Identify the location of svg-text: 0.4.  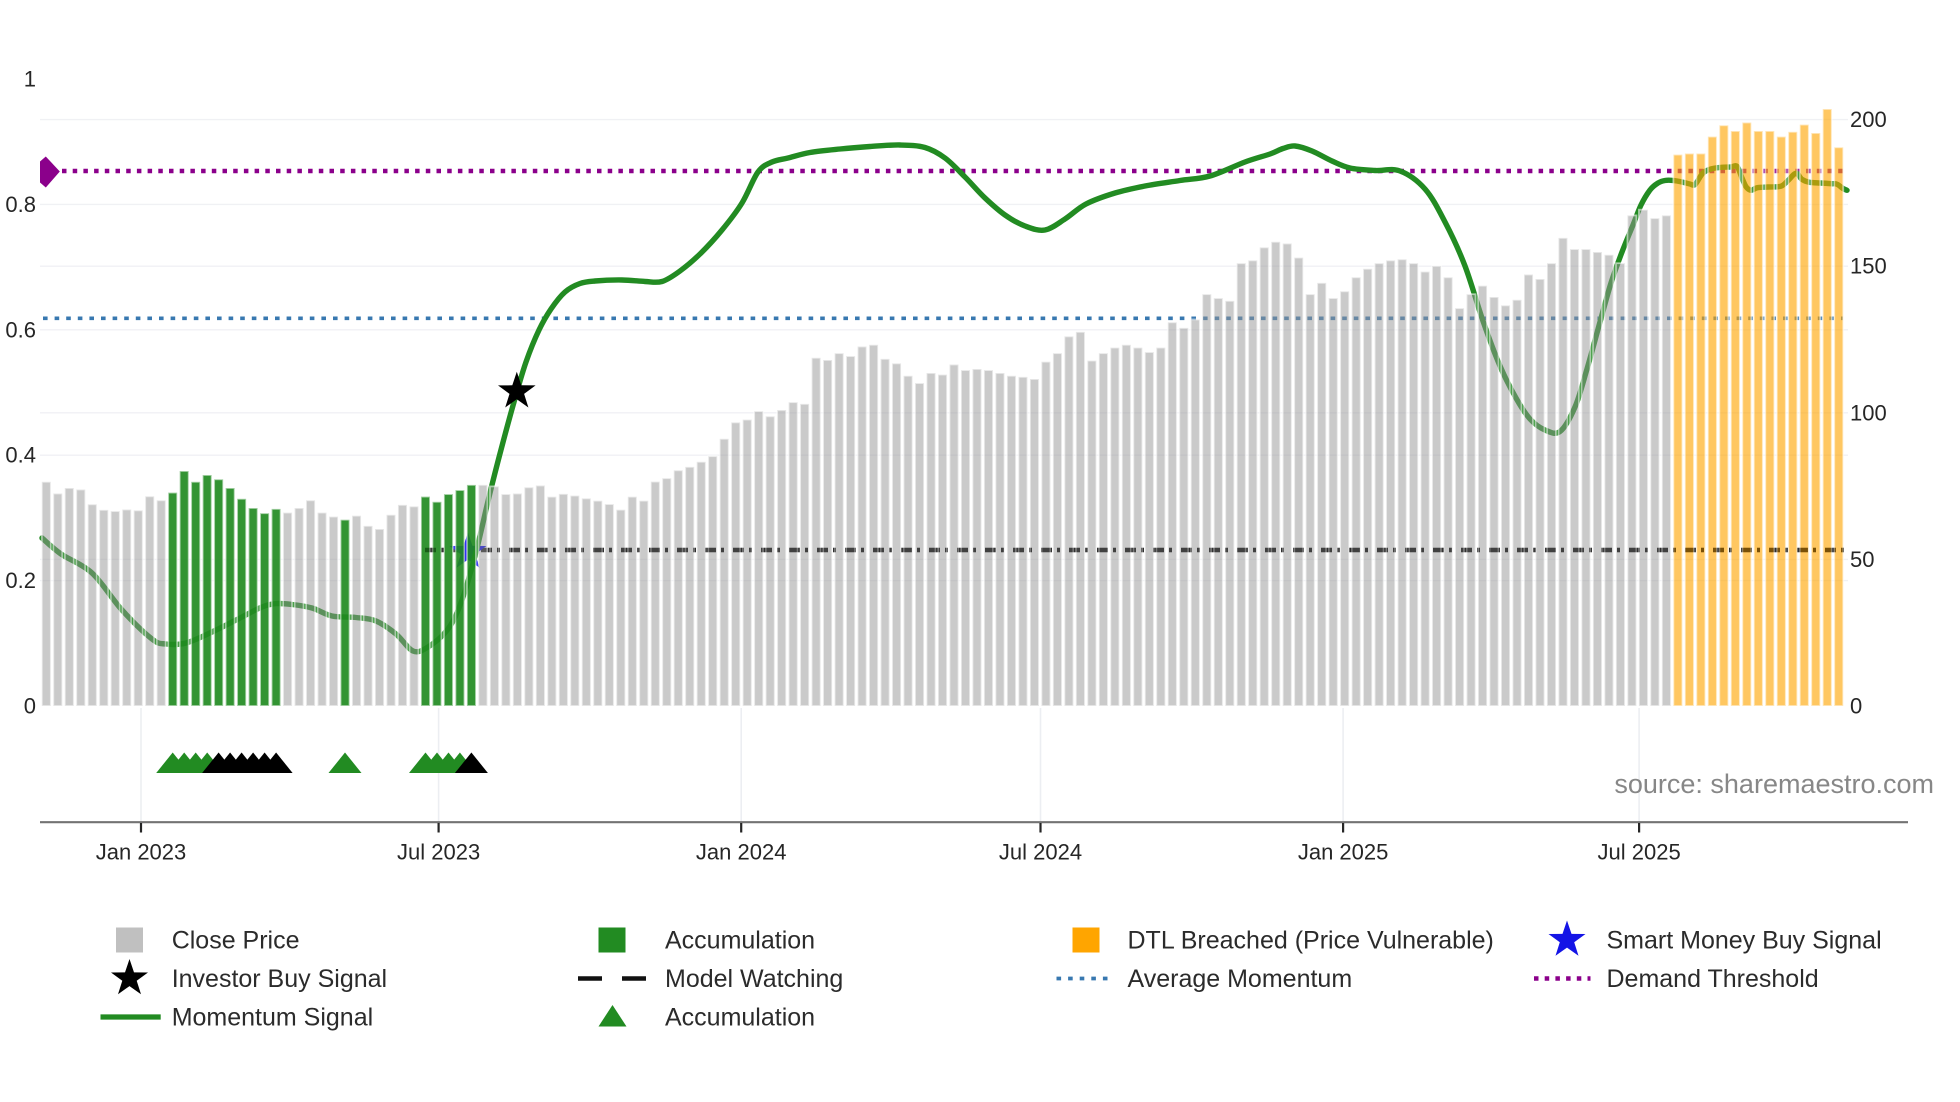
(20, 455).